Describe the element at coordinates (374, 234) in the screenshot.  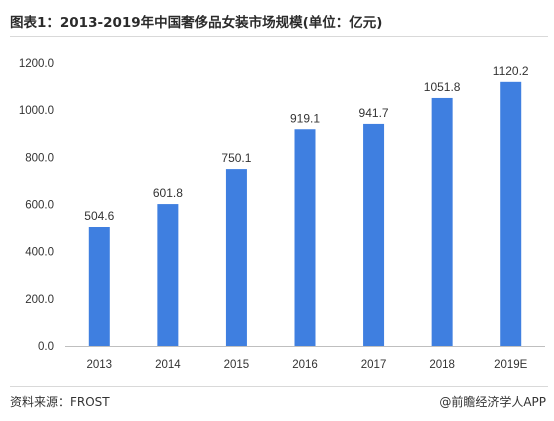
I see `bar-2017` at that location.